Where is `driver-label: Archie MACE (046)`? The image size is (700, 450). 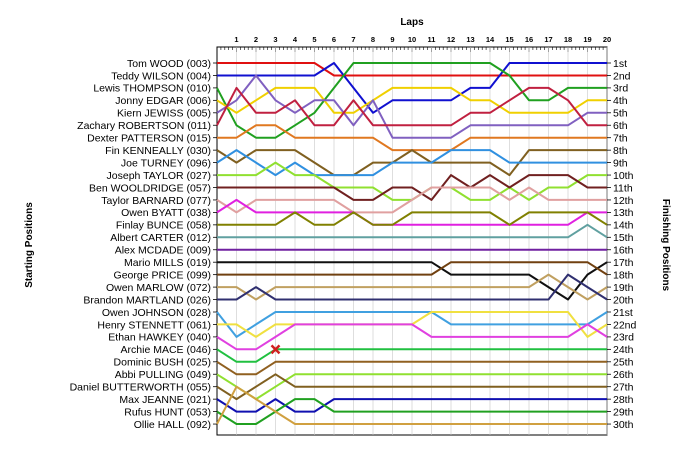 driver-label: Archie MACE (046) is located at coordinates (166, 350).